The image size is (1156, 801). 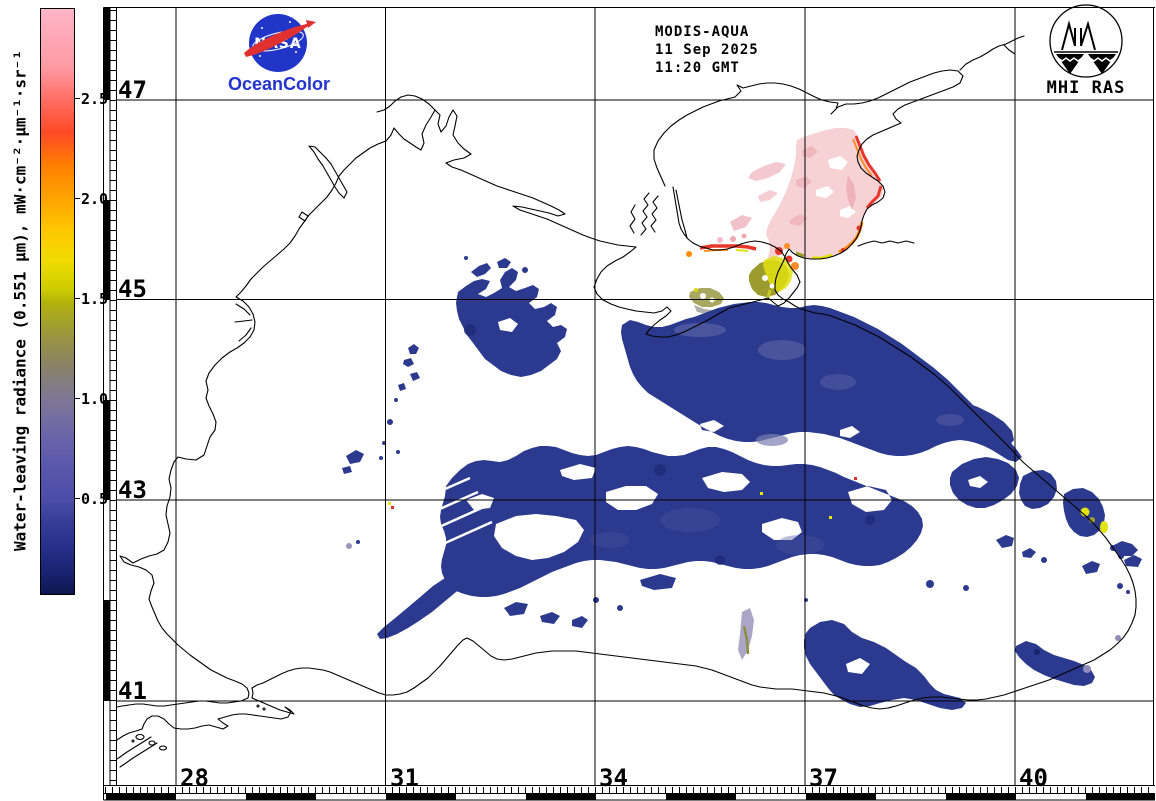 What do you see at coordinates (706, 301) in the screenshot?
I see `kalamita-bay-patch` at bounding box center [706, 301].